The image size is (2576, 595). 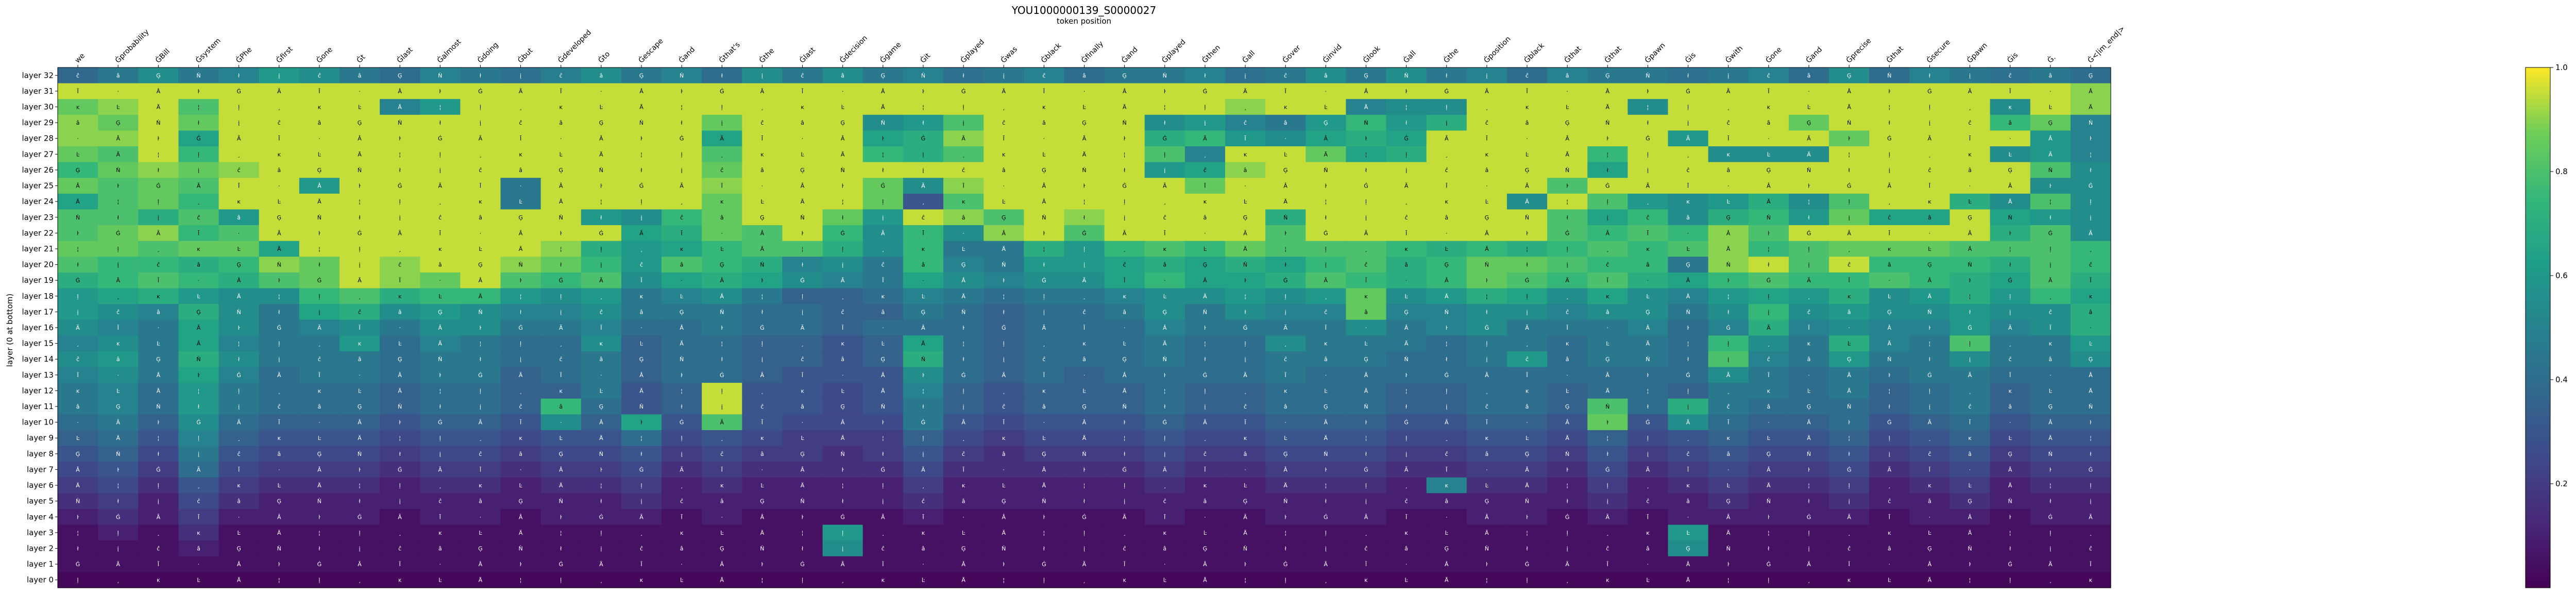 What do you see at coordinates (521, 138) in the screenshot?
I see `cell-label: Ī` at bounding box center [521, 138].